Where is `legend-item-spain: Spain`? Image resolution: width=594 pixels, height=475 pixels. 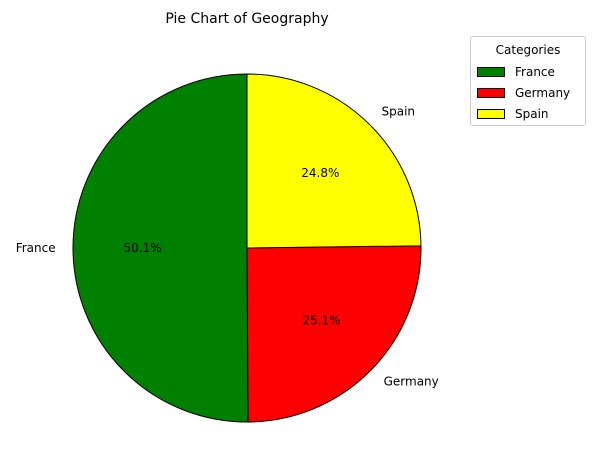
legend-item-spain: Spain is located at coordinates (513, 114).